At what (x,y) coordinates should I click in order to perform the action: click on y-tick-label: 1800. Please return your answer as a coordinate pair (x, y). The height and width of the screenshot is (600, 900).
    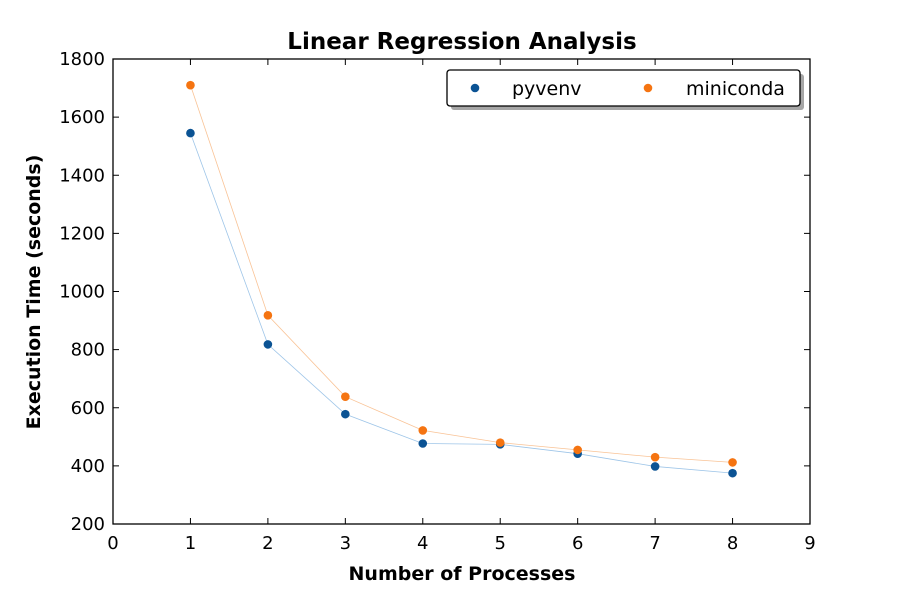
    Looking at the image, I should click on (82, 59).